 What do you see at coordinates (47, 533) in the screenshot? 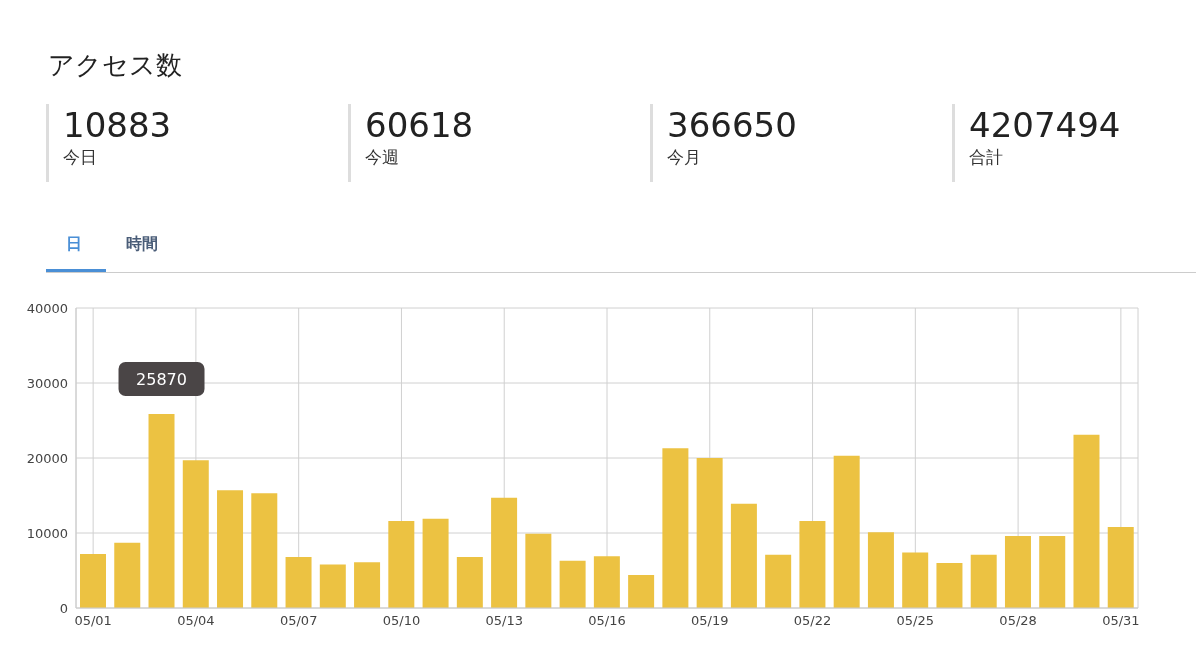
I see `y-tick-label: 10000` at bounding box center [47, 533].